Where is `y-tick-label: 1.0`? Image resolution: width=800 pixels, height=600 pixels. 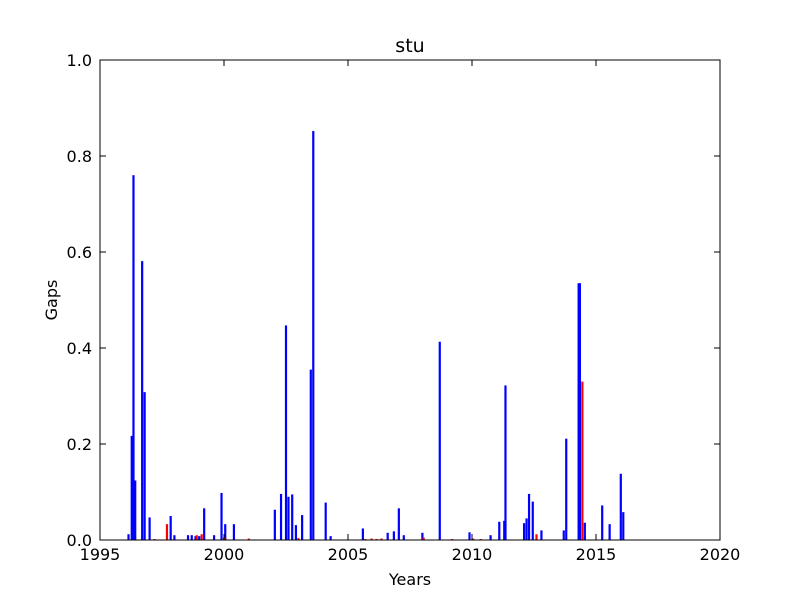
y-tick-label: 1.0 is located at coordinates (79, 60).